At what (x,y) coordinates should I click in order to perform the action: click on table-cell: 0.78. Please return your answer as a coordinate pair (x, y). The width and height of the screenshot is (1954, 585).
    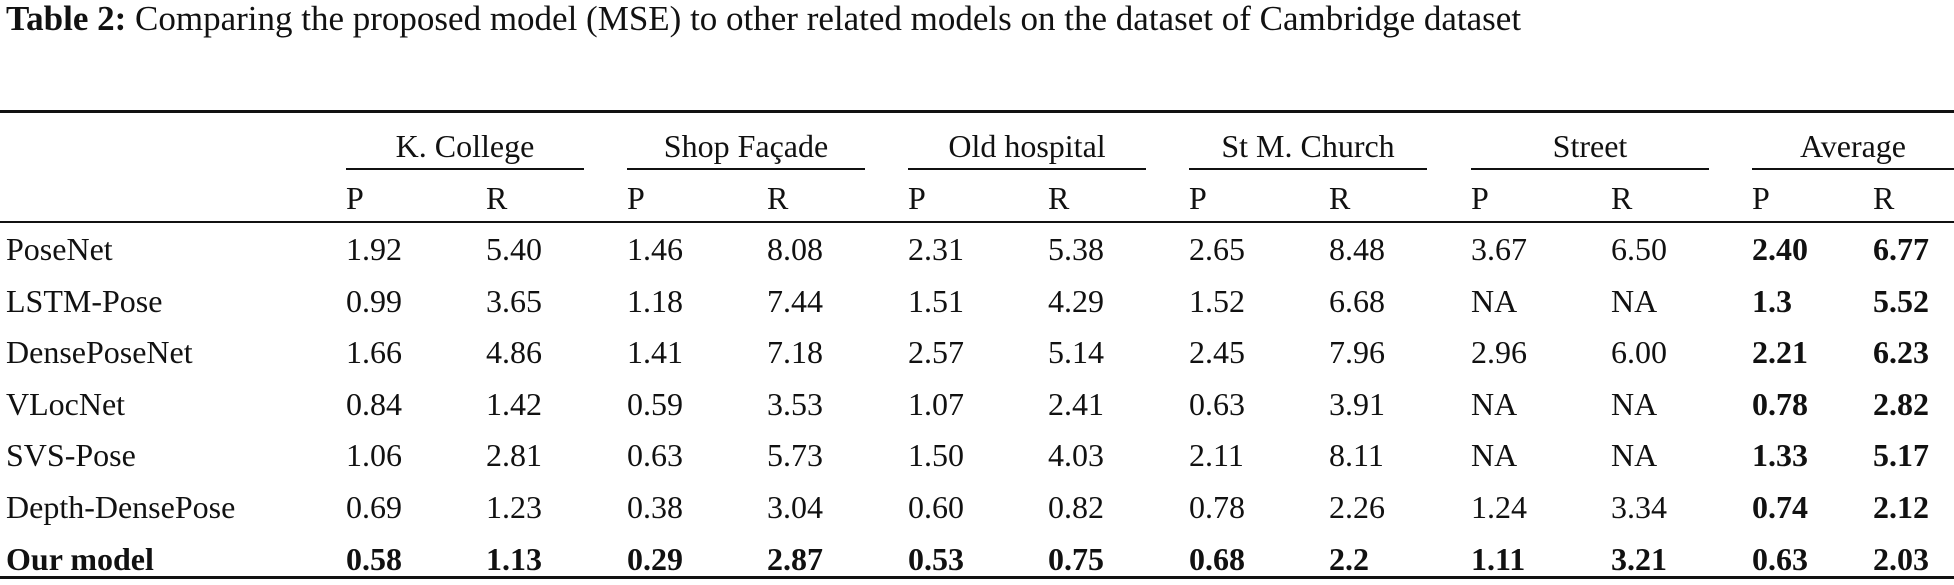
    Looking at the image, I should click on (1780, 403).